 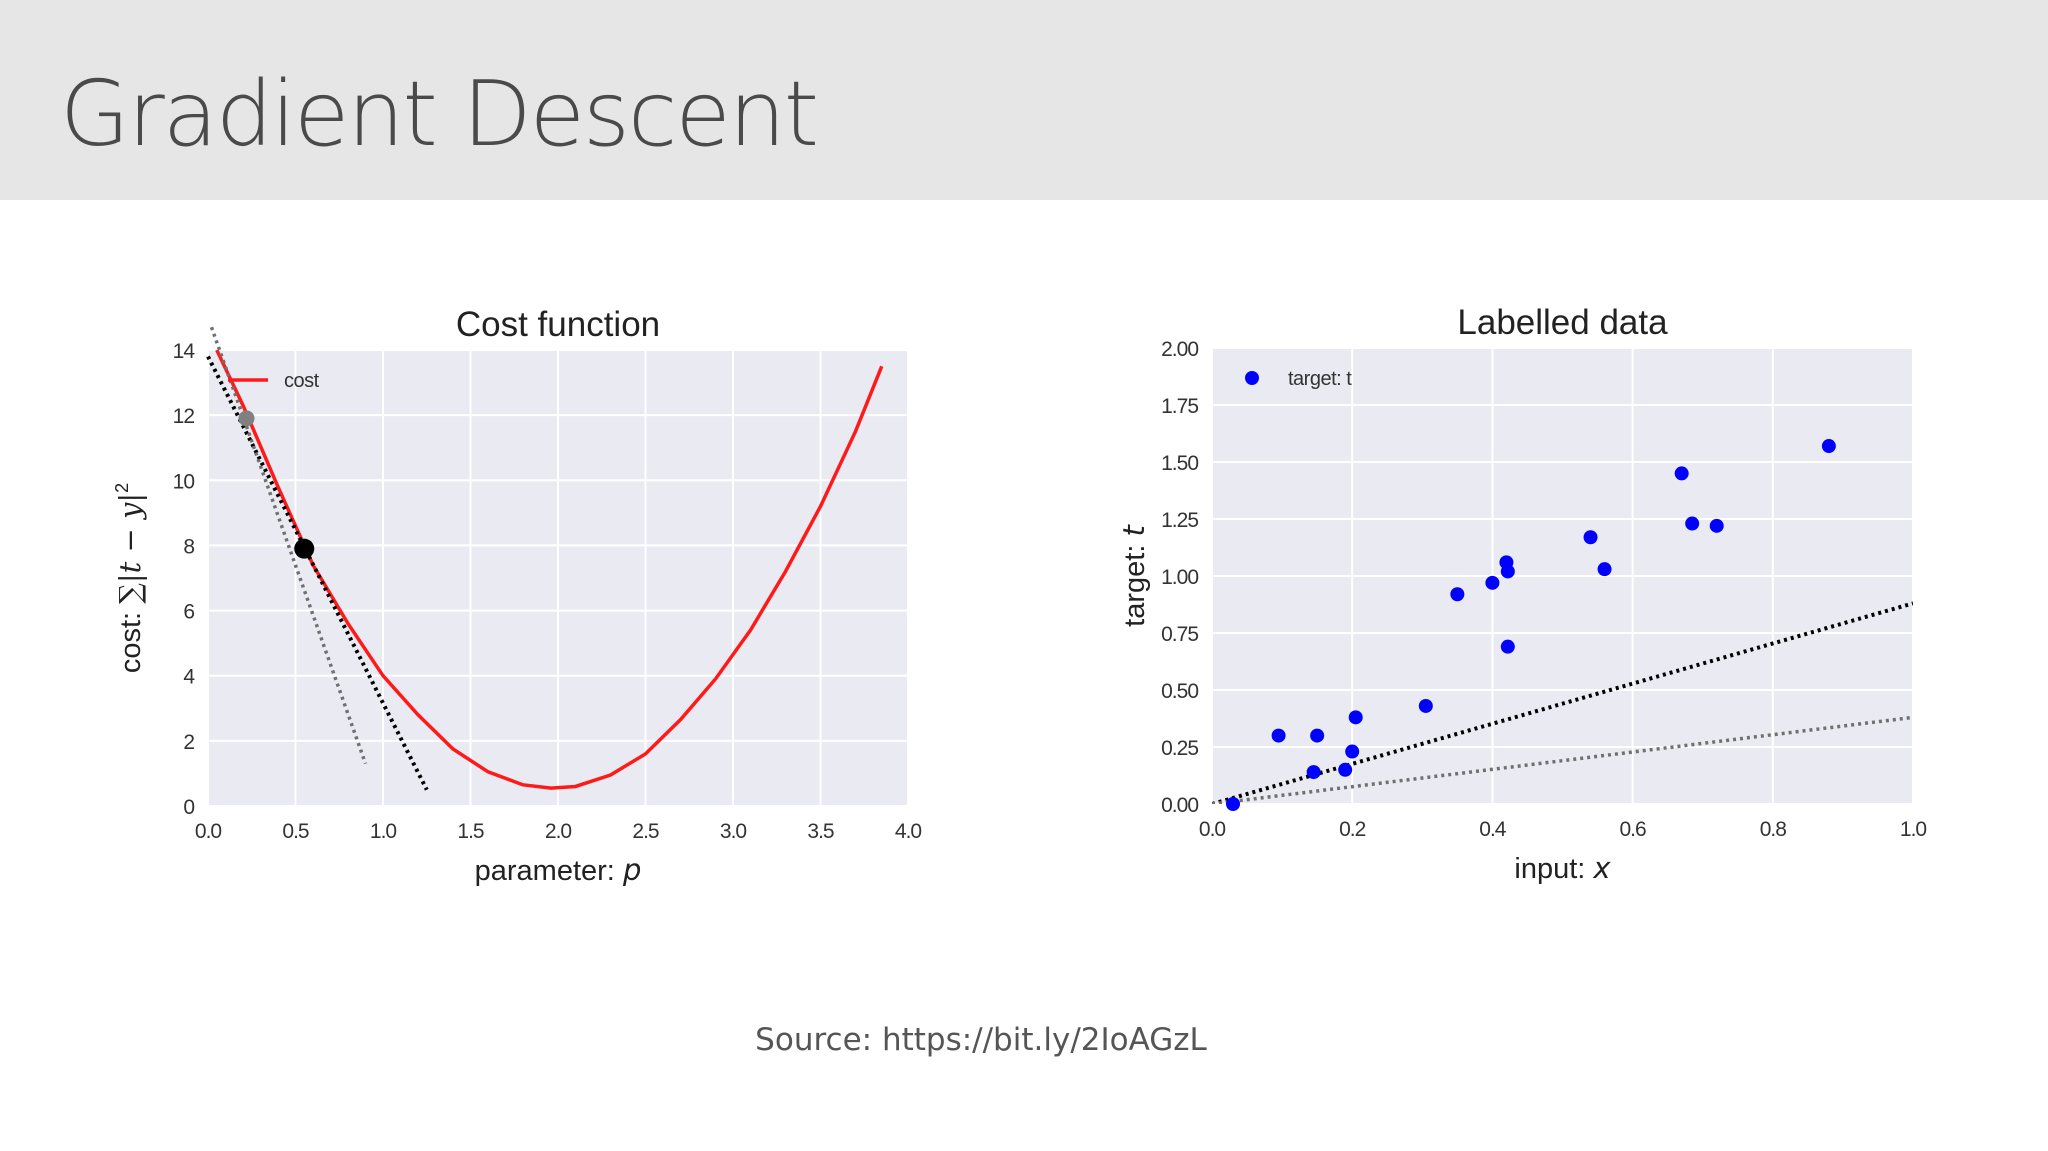 What do you see at coordinates (470, 831) in the screenshot?
I see `x-tick-label: 1.5` at bounding box center [470, 831].